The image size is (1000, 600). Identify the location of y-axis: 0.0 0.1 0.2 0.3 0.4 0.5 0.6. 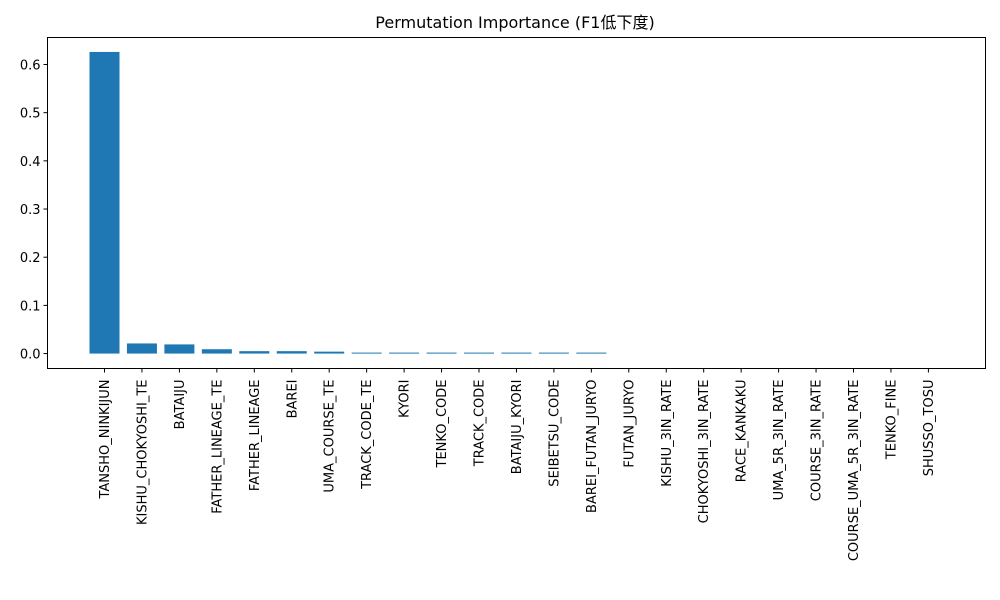
(34, 210).